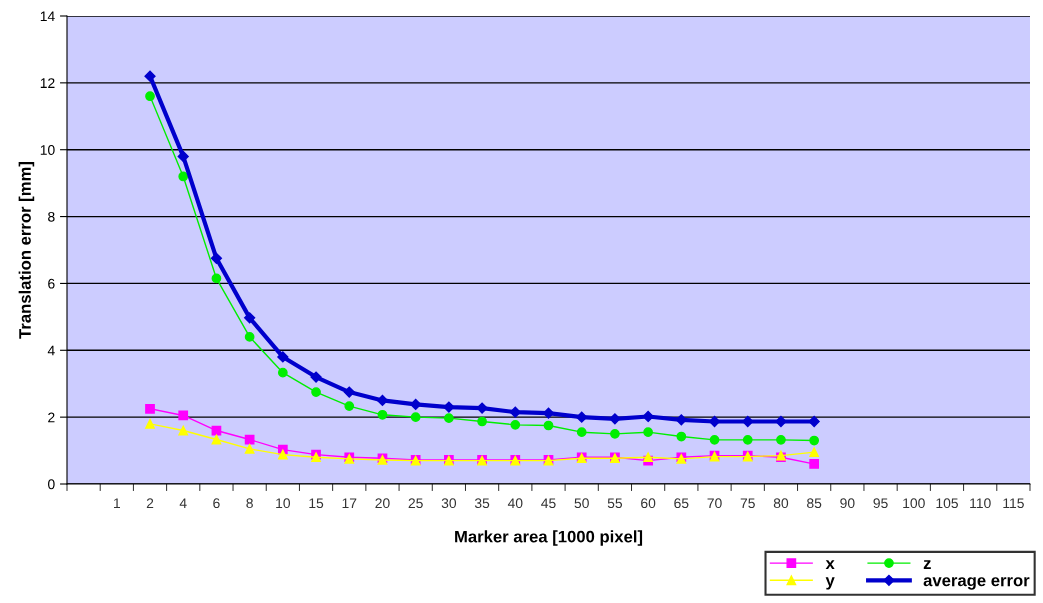 The image size is (1043, 603). What do you see at coordinates (548, 503) in the screenshot?
I see `x-tick-label: 45` at bounding box center [548, 503].